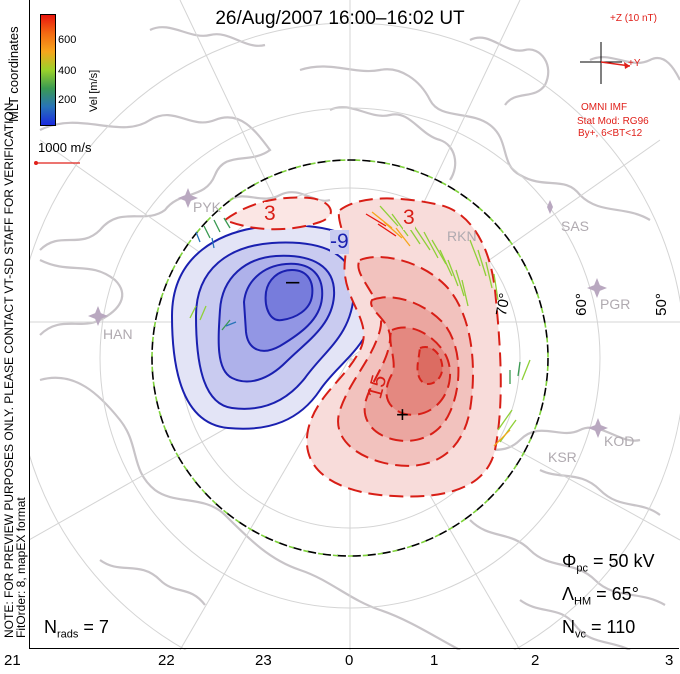 This screenshot has height=674, width=680. What do you see at coordinates (270, 214) in the screenshot?
I see `contour-label-positive-outer-left: 3` at bounding box center [270, 214].